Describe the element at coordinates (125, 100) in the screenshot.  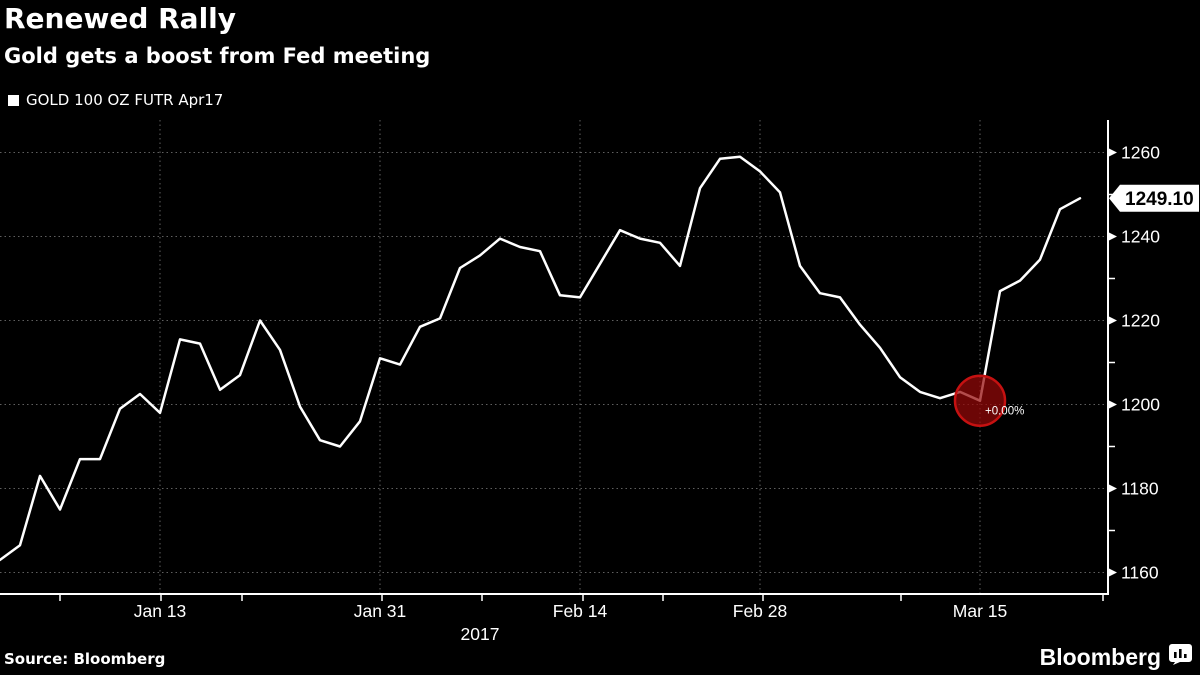
I see `legend-label: GOLD 100 OZ FUTR Apr17` at that location.